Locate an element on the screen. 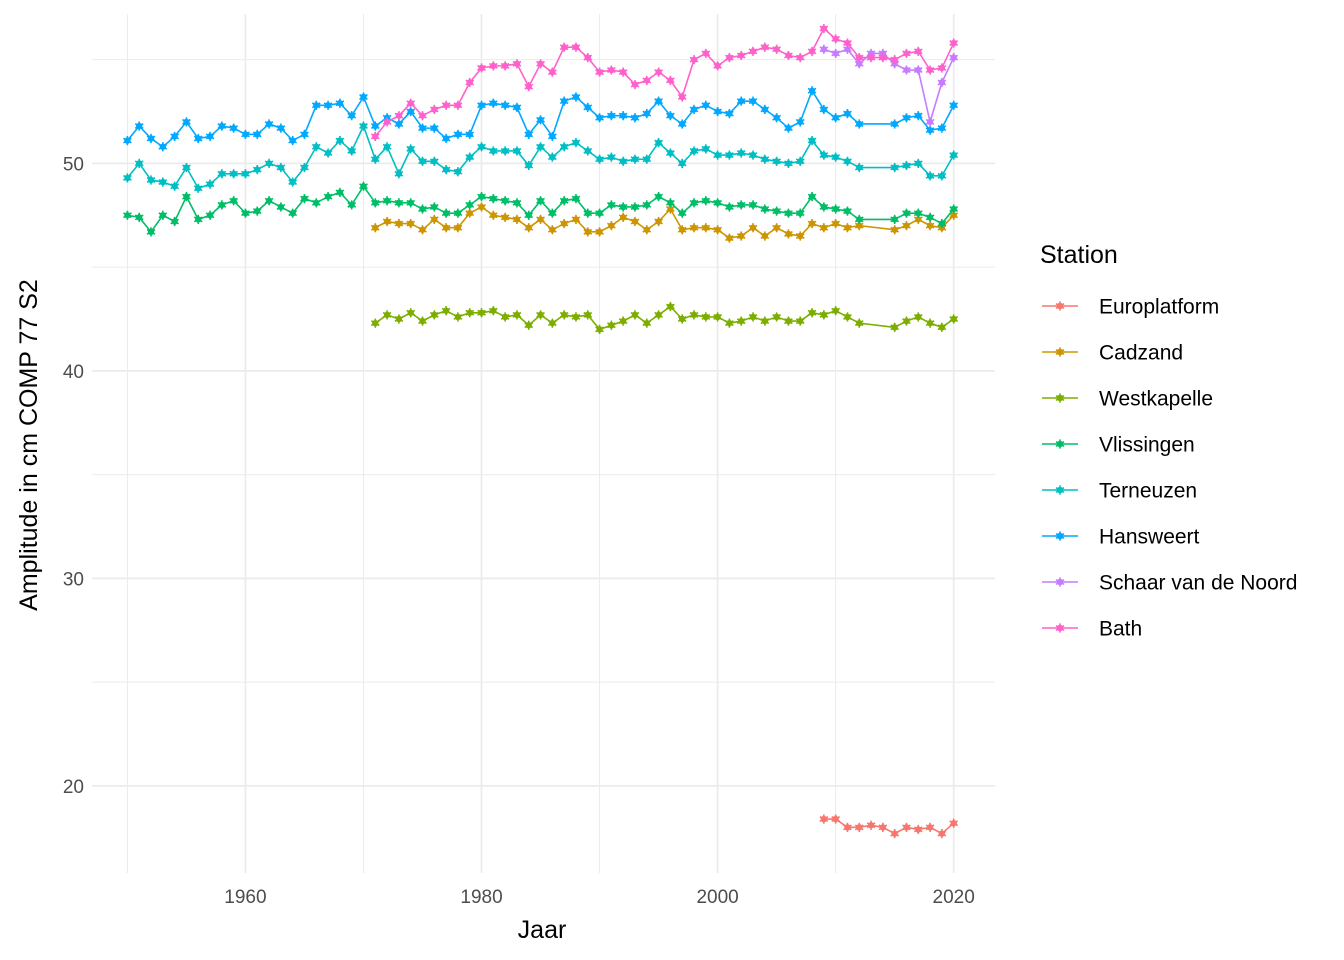  legend-item: Cadzand is located at coordinates (1112, 353).